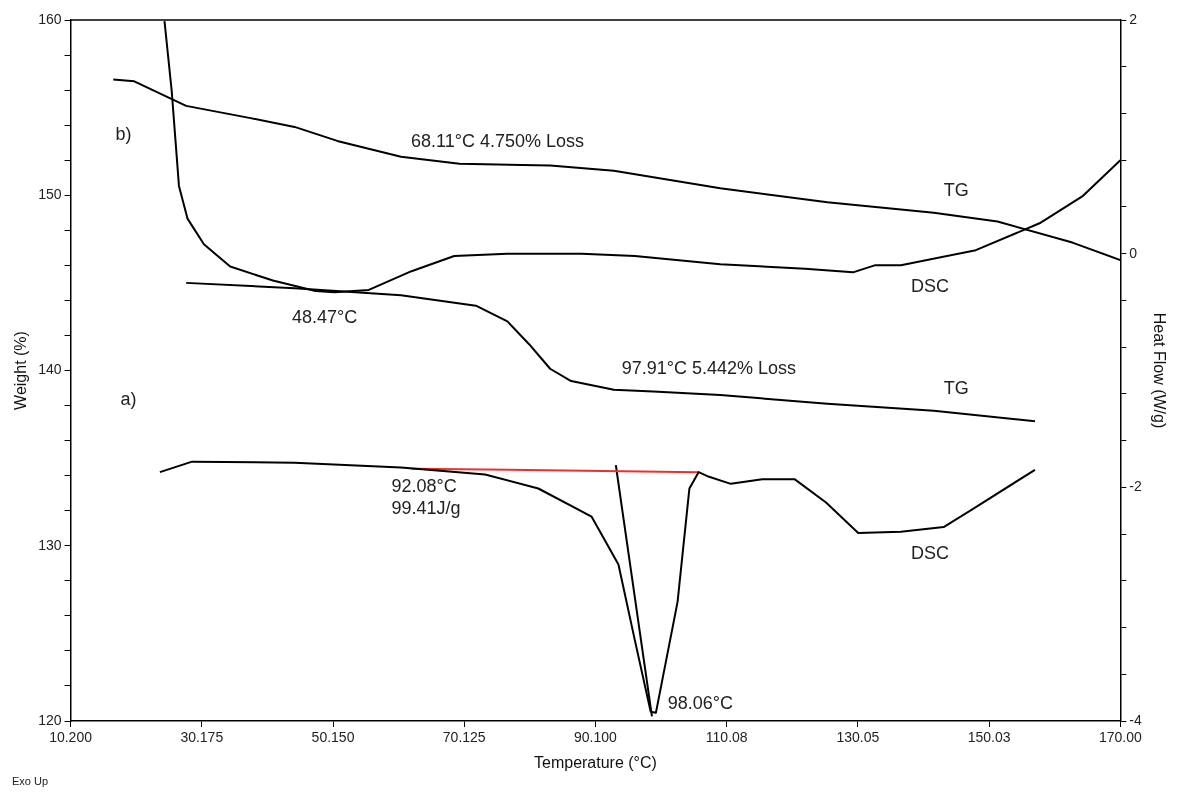 Image resolution: width=1182 pixels, height=799 pixels. Describe the element at coordinates (1133, 18) in the screenshot. I see `y2-tick-label: 2` at that location.